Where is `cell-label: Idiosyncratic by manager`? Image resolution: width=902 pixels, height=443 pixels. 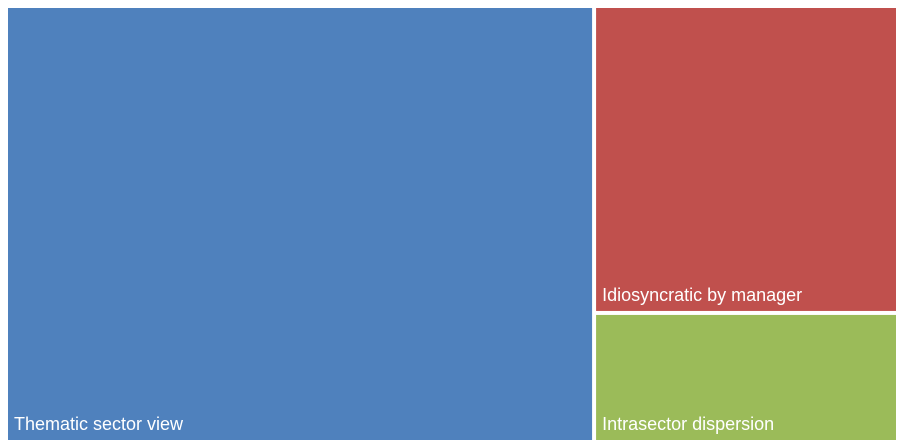 cell-label: Idiosyncratic by manager is located at coordinates (702, 295).